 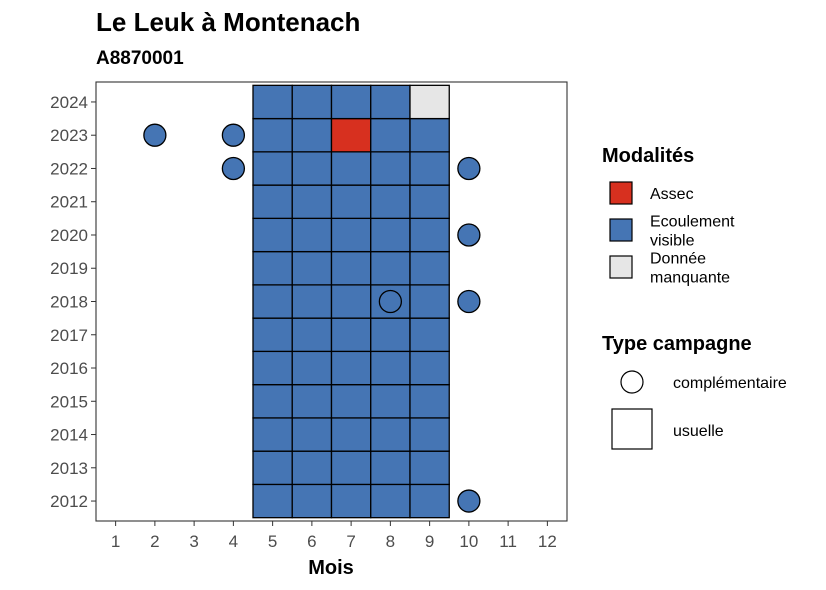 I want to click on x-tick-label: 2, so click(x=154, y=541).